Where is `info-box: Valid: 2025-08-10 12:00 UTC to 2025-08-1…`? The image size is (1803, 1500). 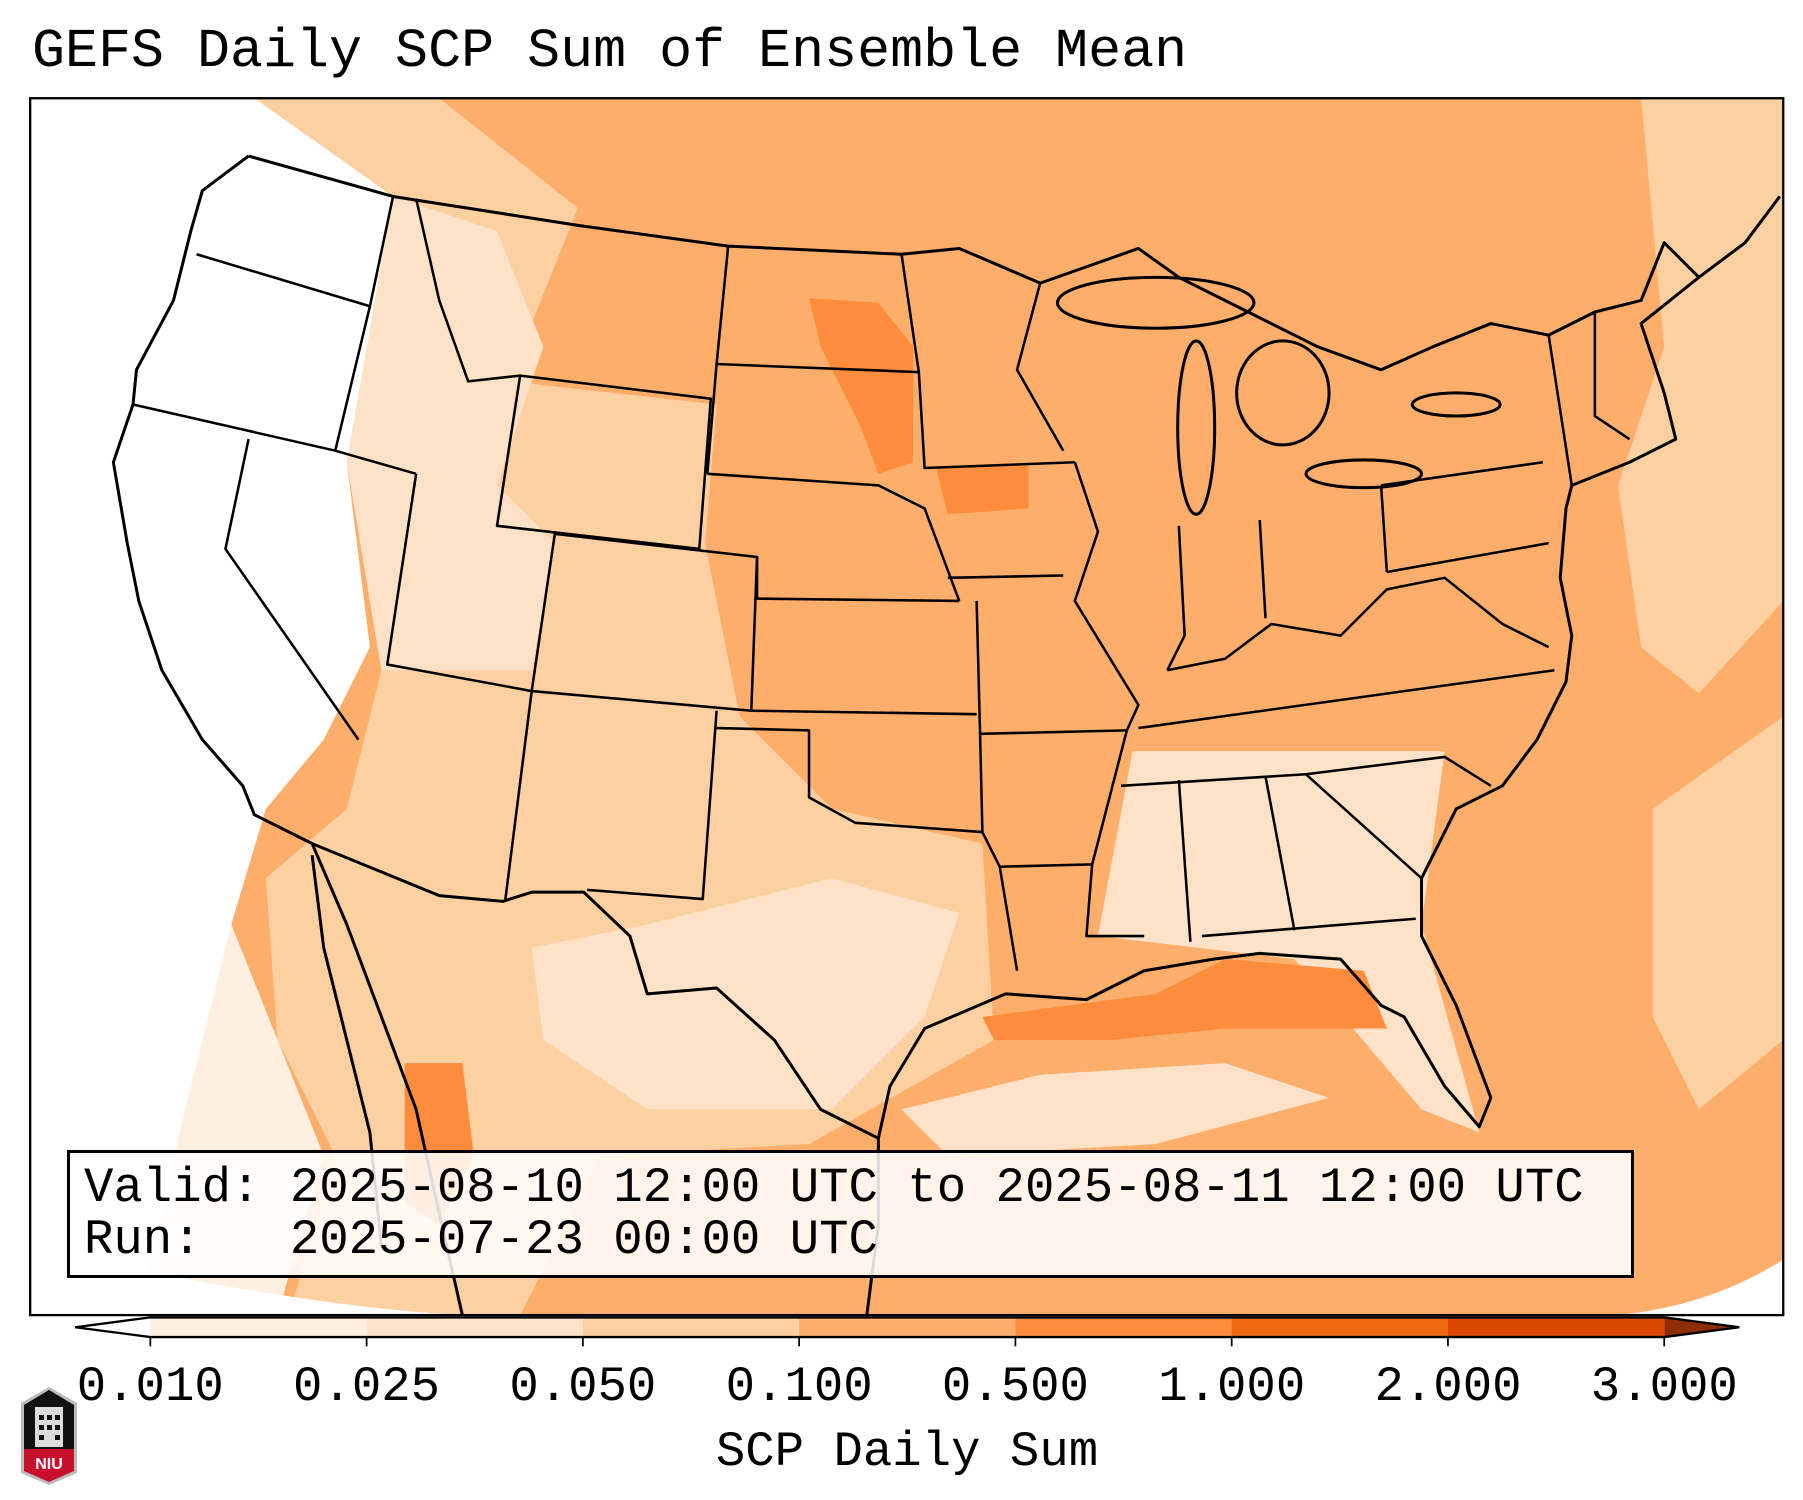
info-box: Valid: 2025-08-10 12:00 UTC to 2025-08-1… is located at coordinates (850, 1214).